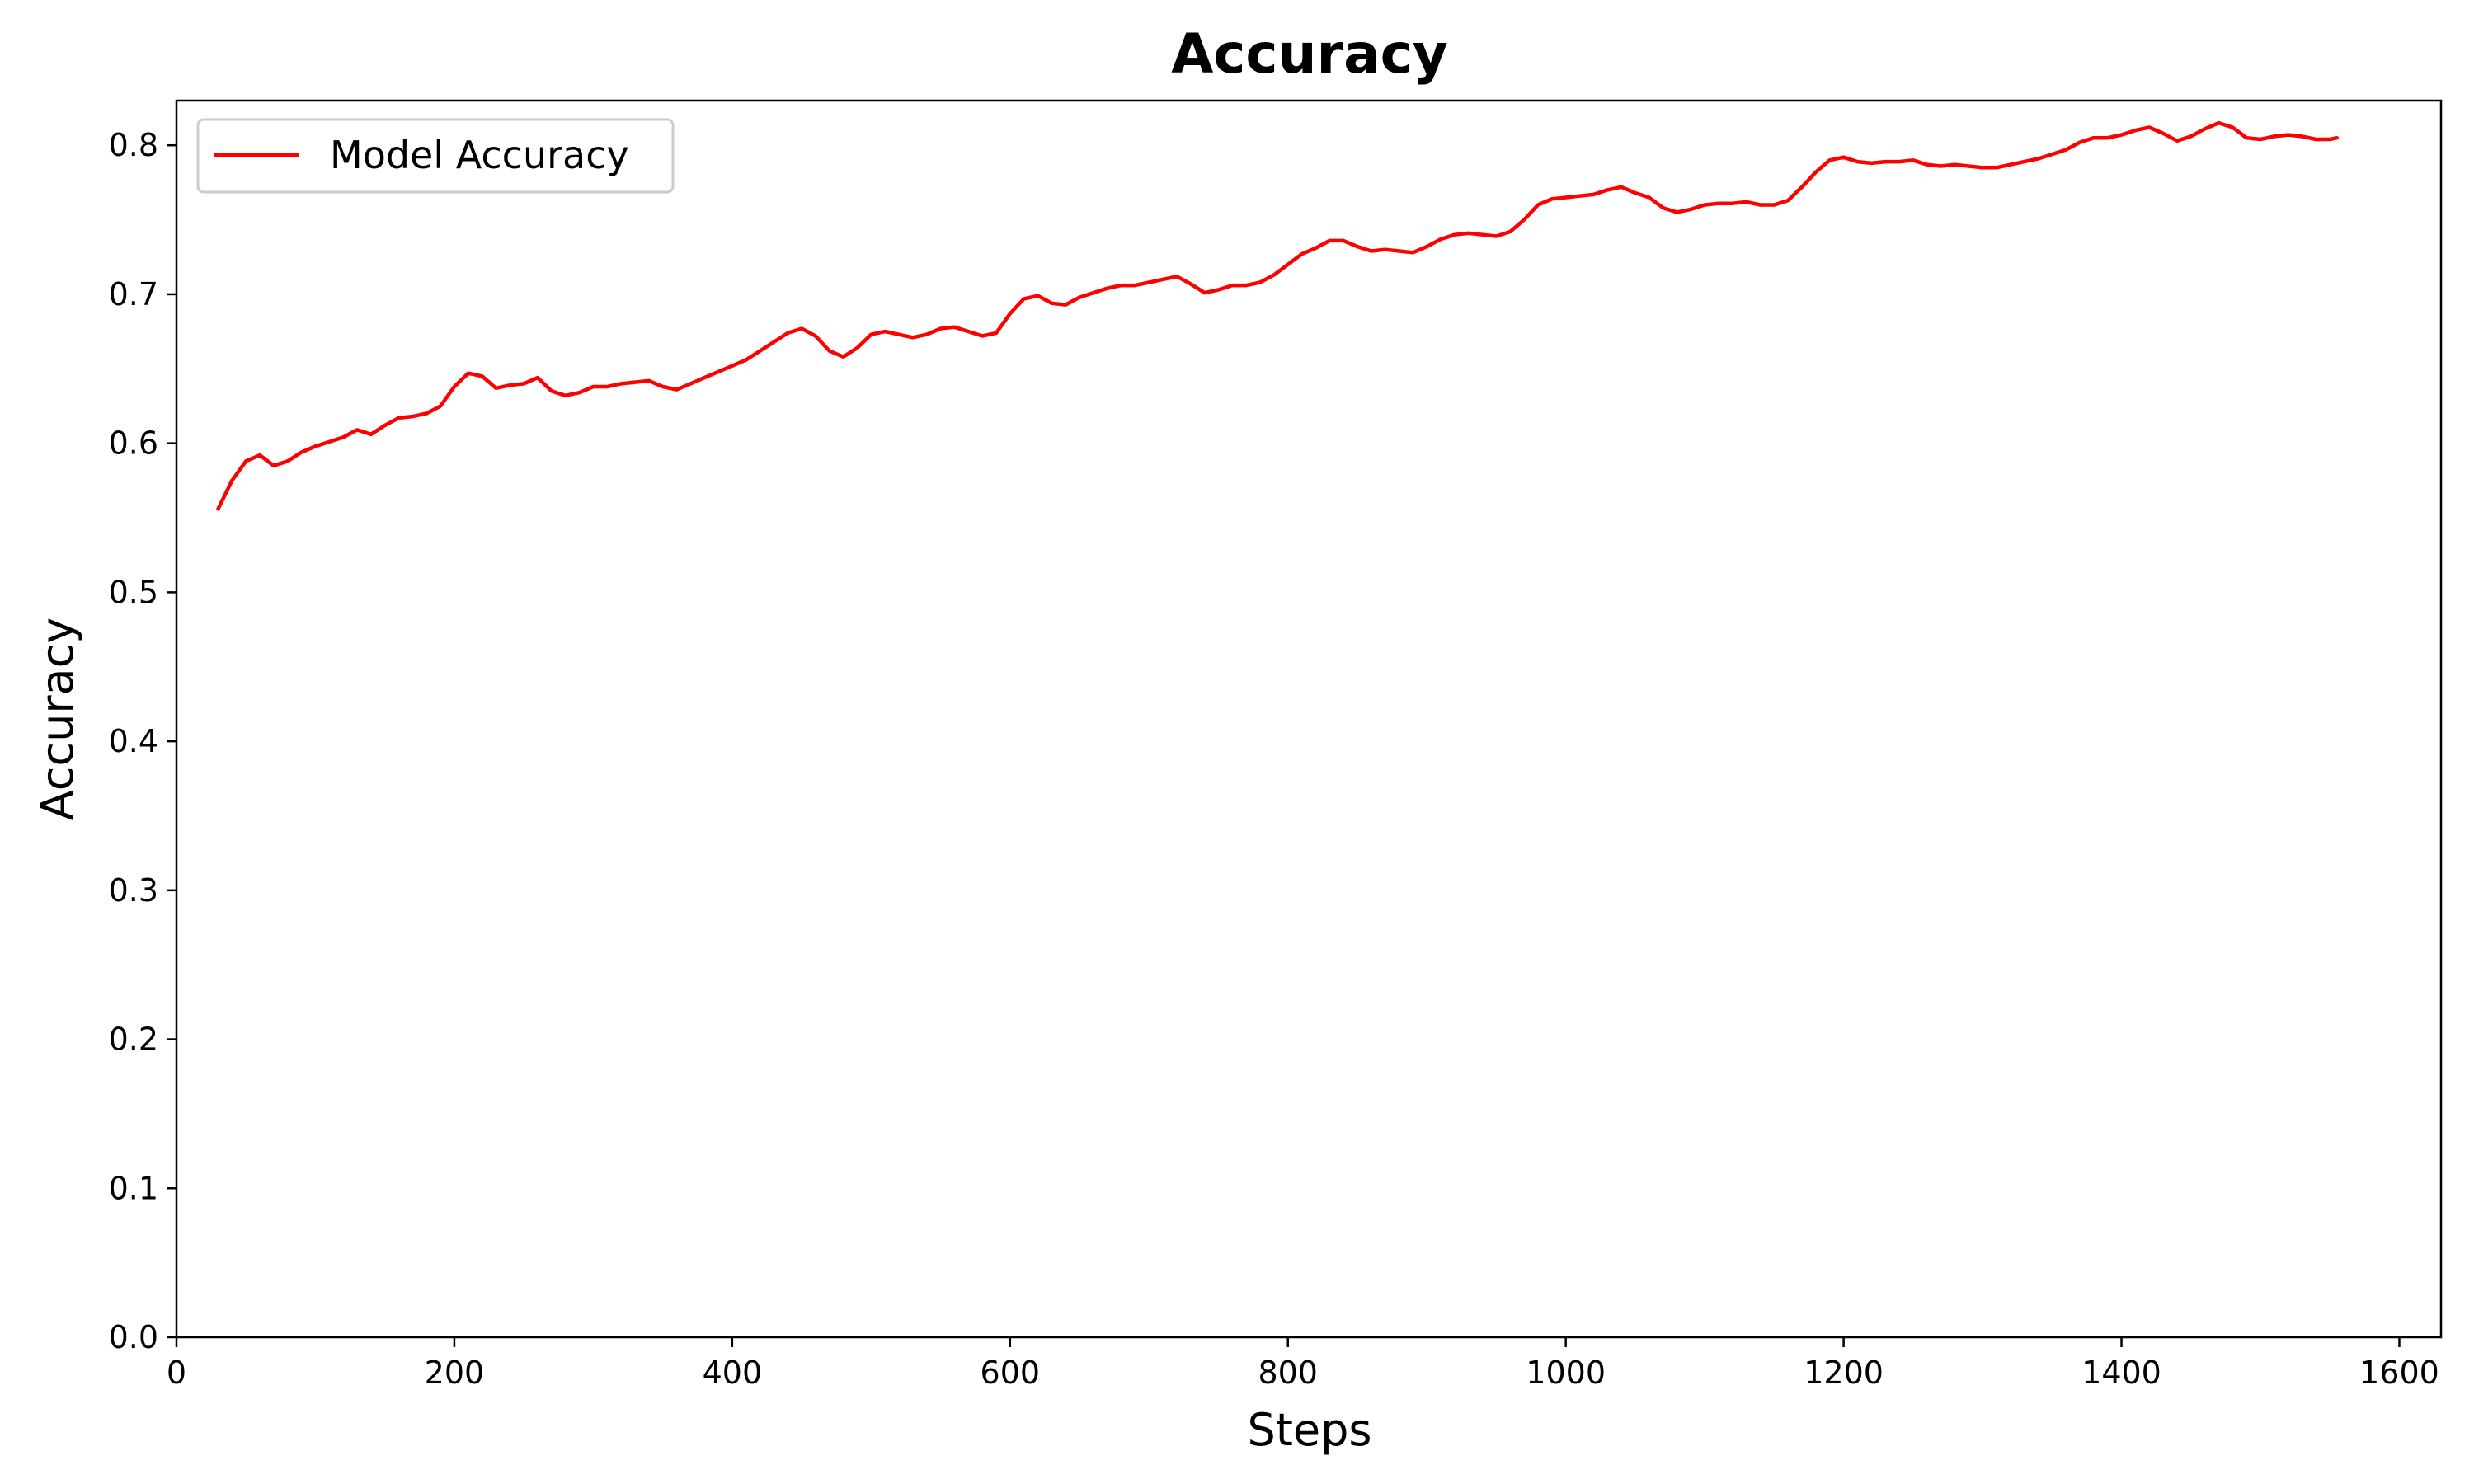 This screenshot has height=1484, width=2474. Describe the element at coordinates (133, 1188) in the screenshot. I see `y-tick-label: 0.1` at that location.